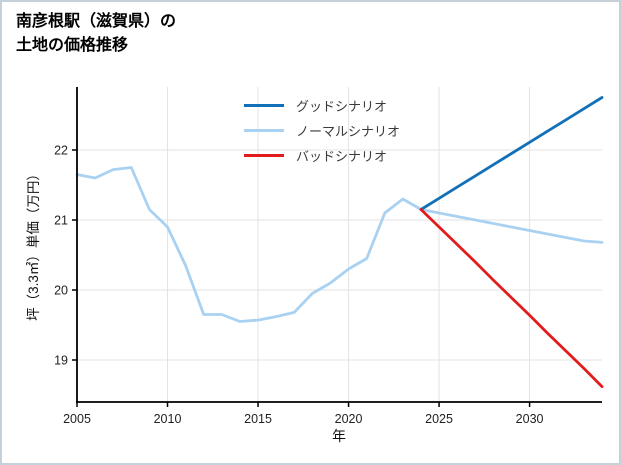  Describe the element at coordinates (96, 34) in the screenshot. I see `page-title: 南彦根駅（滋賀県）の 土地の価格推移` at that location.